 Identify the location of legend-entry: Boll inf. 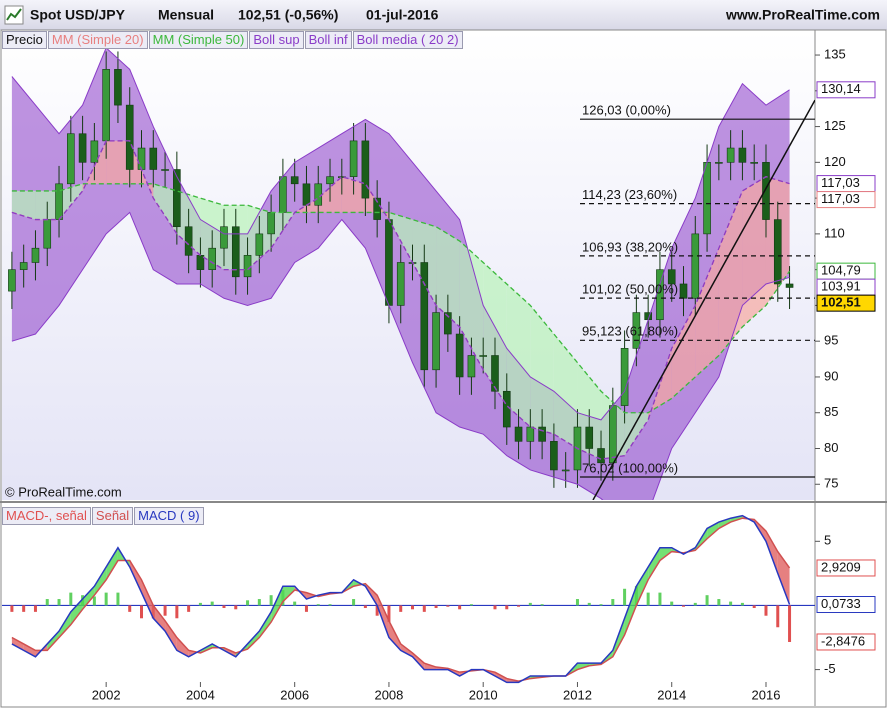
(328, 40).